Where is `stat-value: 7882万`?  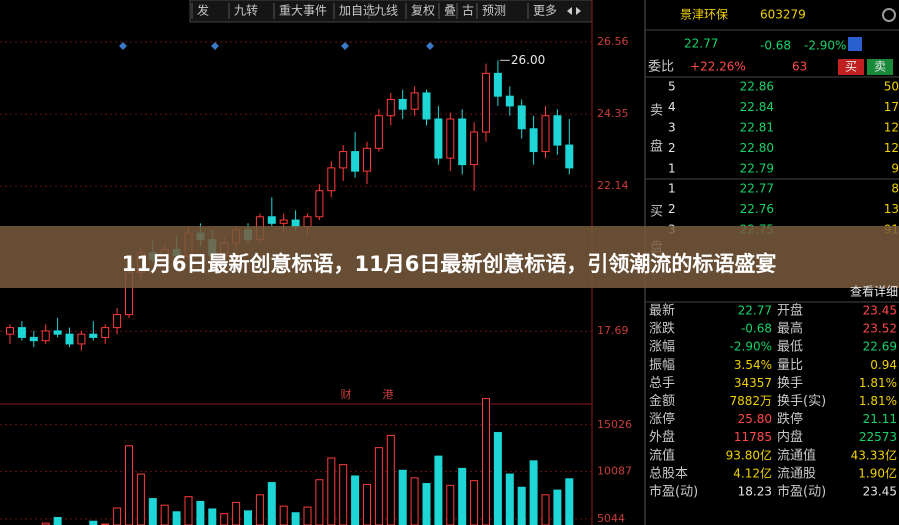
stat-value: 7882万 is located at coordinates (750, 401).